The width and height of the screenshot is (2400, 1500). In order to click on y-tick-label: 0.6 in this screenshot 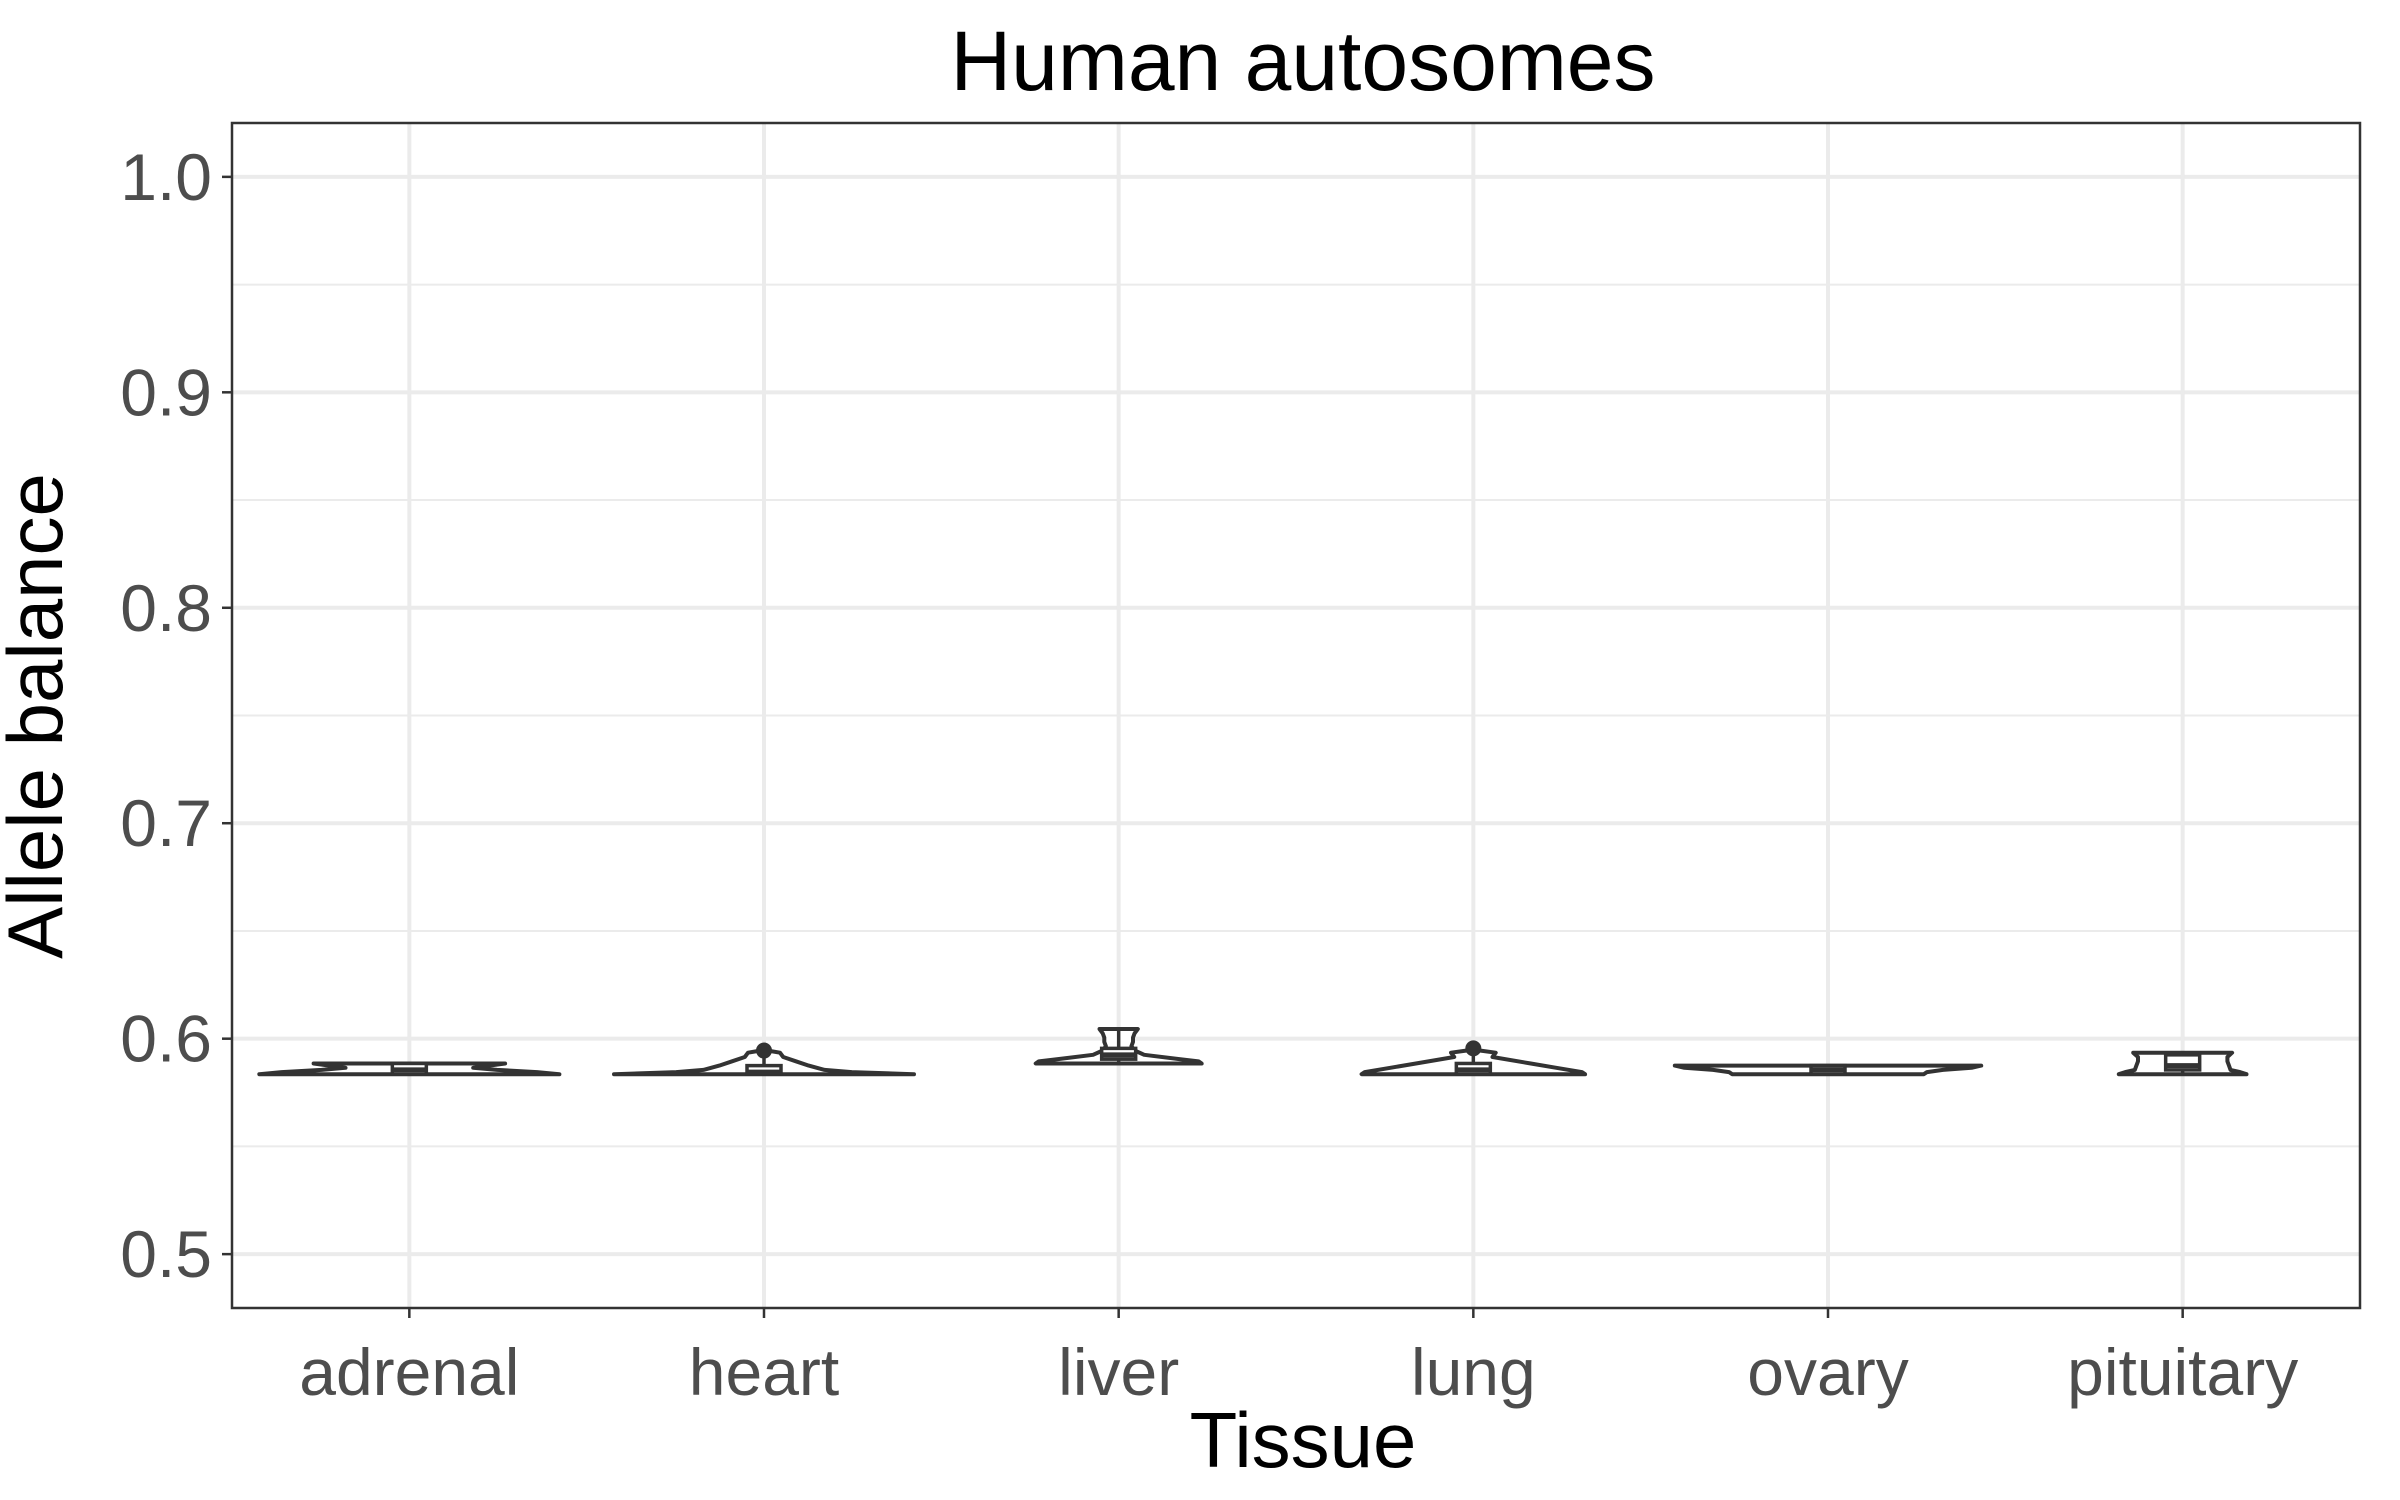, I will do `click(166, 1039)`.